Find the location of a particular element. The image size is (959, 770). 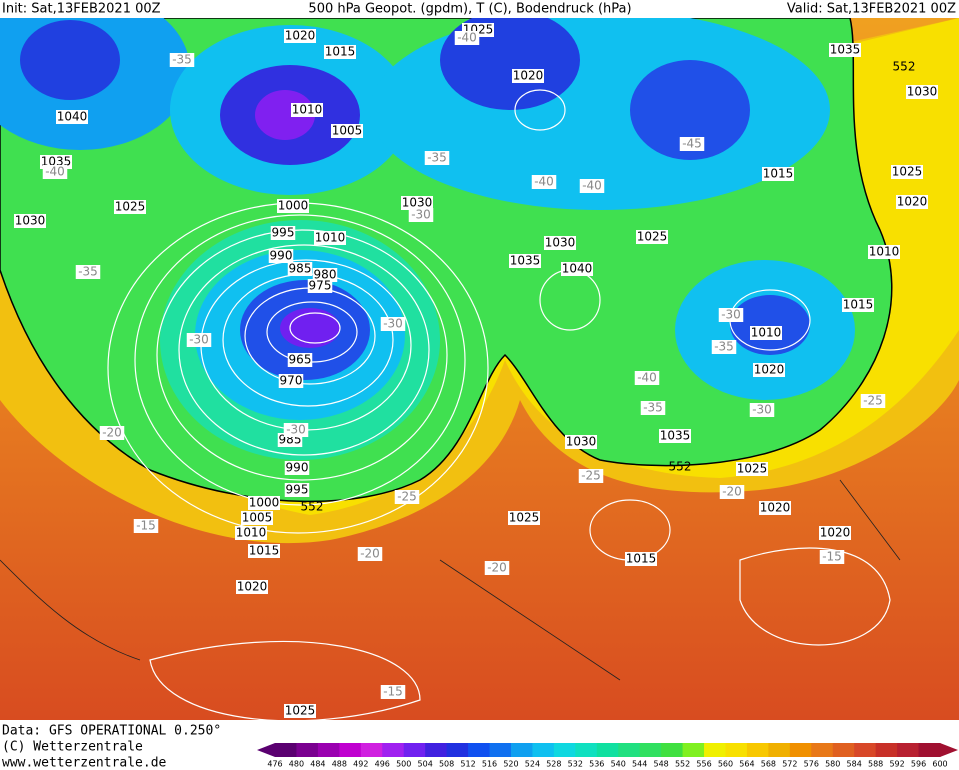

colorbar-tick-label: 488 is located at coordinates (339, 764).